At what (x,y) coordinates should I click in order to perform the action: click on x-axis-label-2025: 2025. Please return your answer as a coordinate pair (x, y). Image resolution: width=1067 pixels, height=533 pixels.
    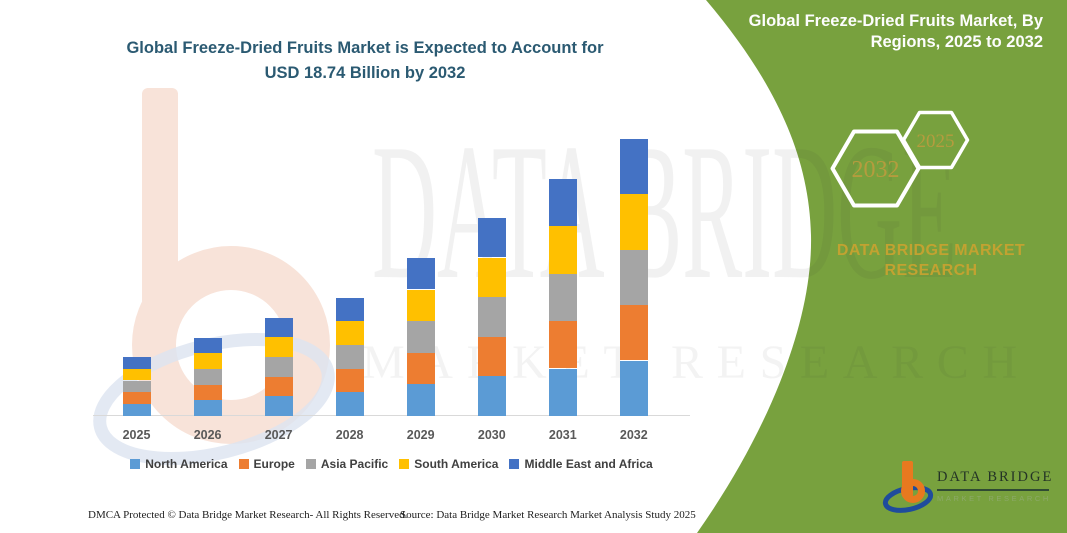
    Looking at the image, I should click on (136, 435).